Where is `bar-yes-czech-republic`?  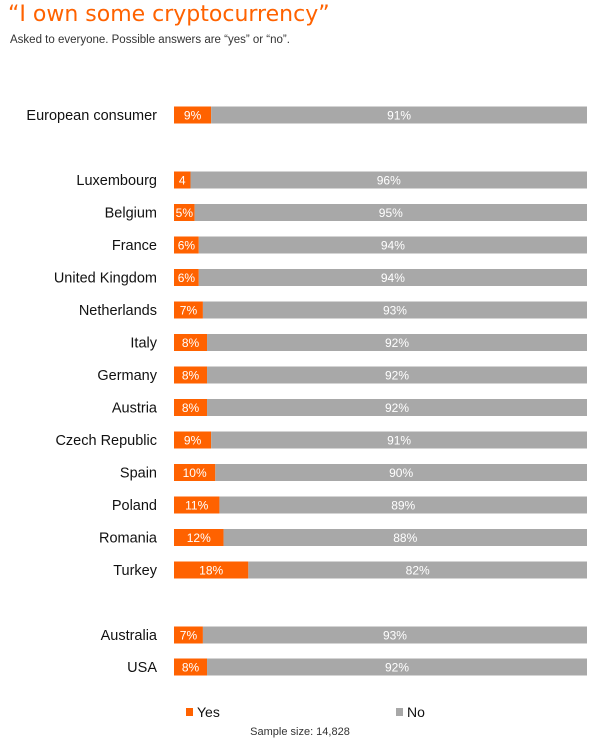
bar-yes-czech-republic is located at coordinates (193, 440).